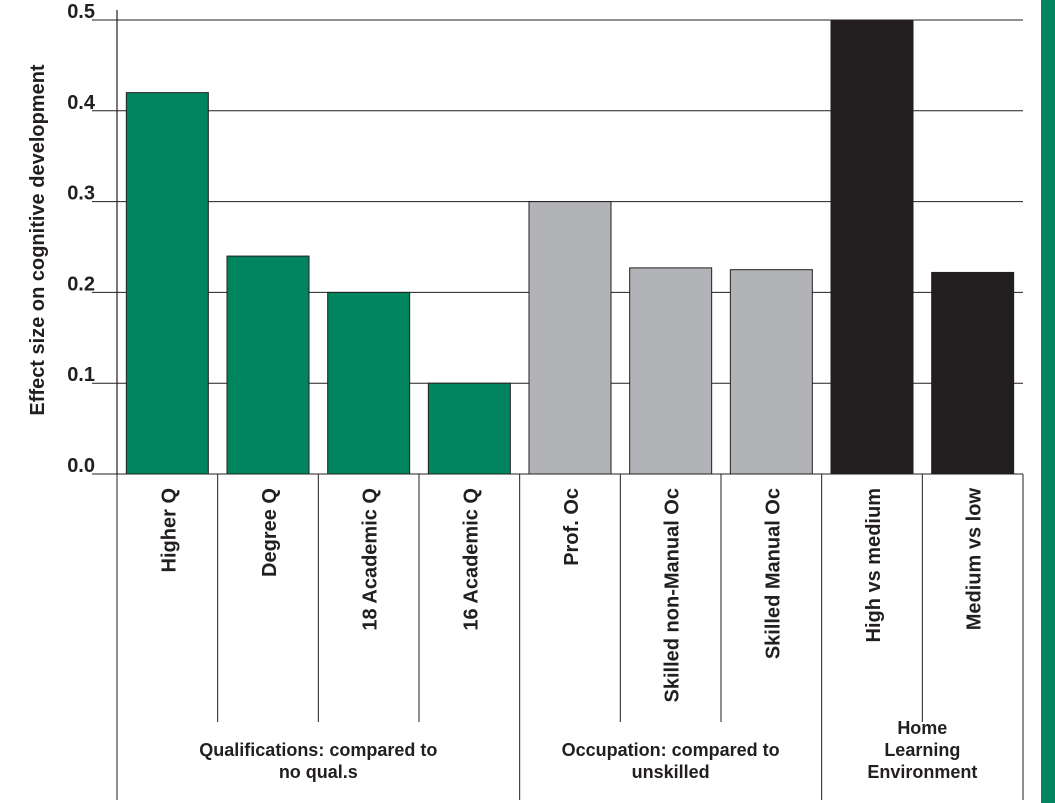  What do you see at coordinates (975, 559) in the screenshot?
I see `x-tick-label: Medium vs low` at bounding box center [975, 559].